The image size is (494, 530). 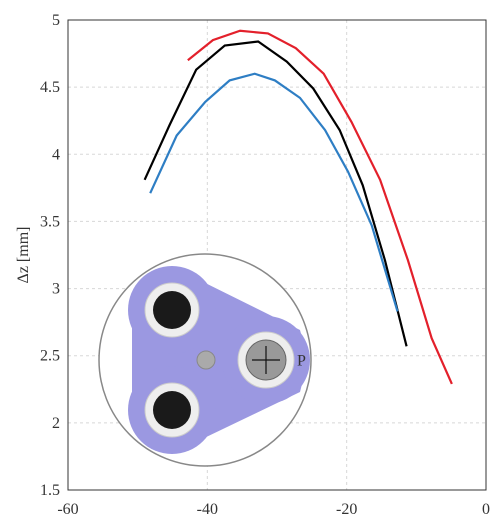 What do you see at coordinates (56, 289) in the screenshot?
I see `y-tick-label: 3` at bounding box center [56, 289].